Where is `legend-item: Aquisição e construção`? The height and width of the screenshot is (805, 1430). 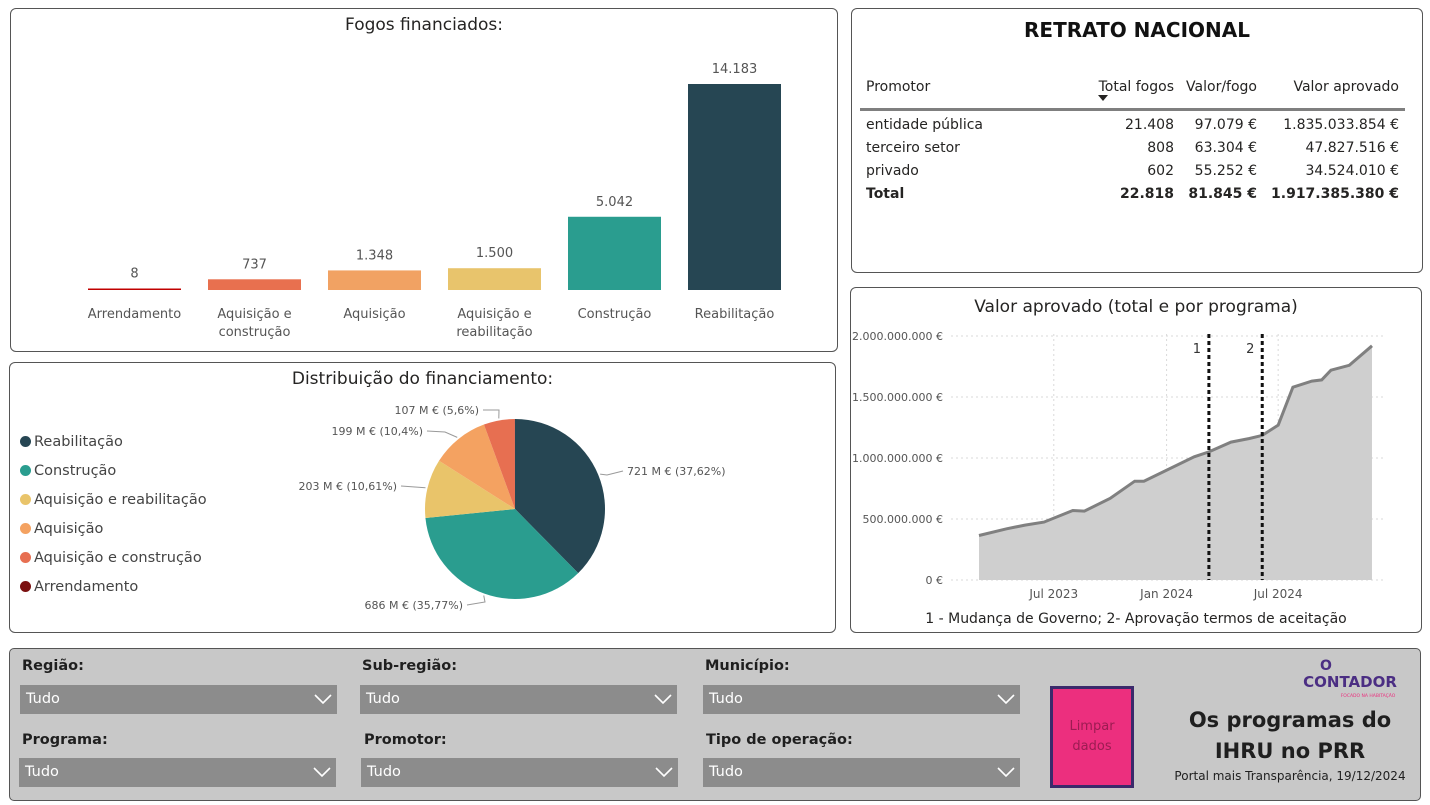 legend-item: Aquisição e construção is located at coordinates (113, 557).